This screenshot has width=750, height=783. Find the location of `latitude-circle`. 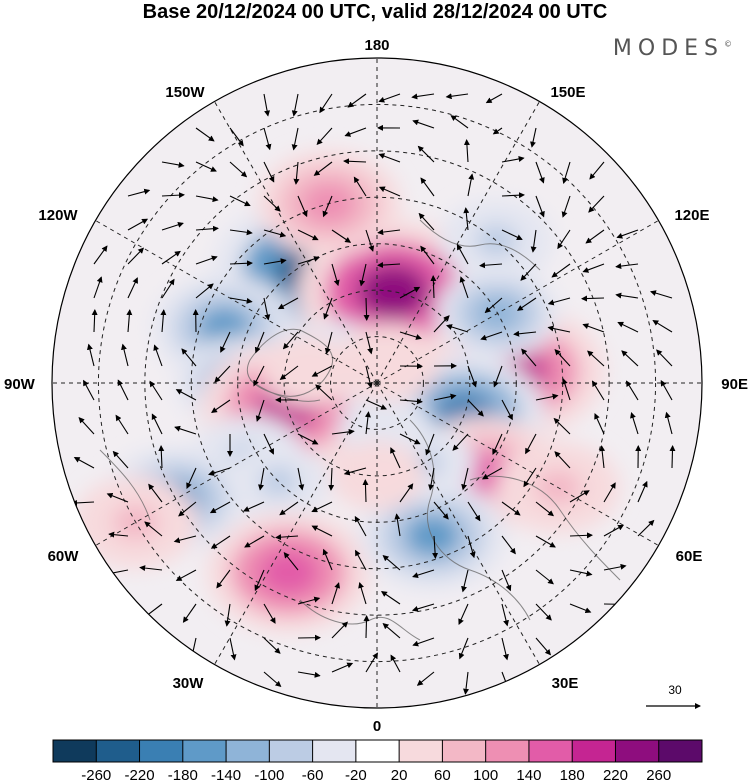

latitude-circle is located at coordinates (377, 383).